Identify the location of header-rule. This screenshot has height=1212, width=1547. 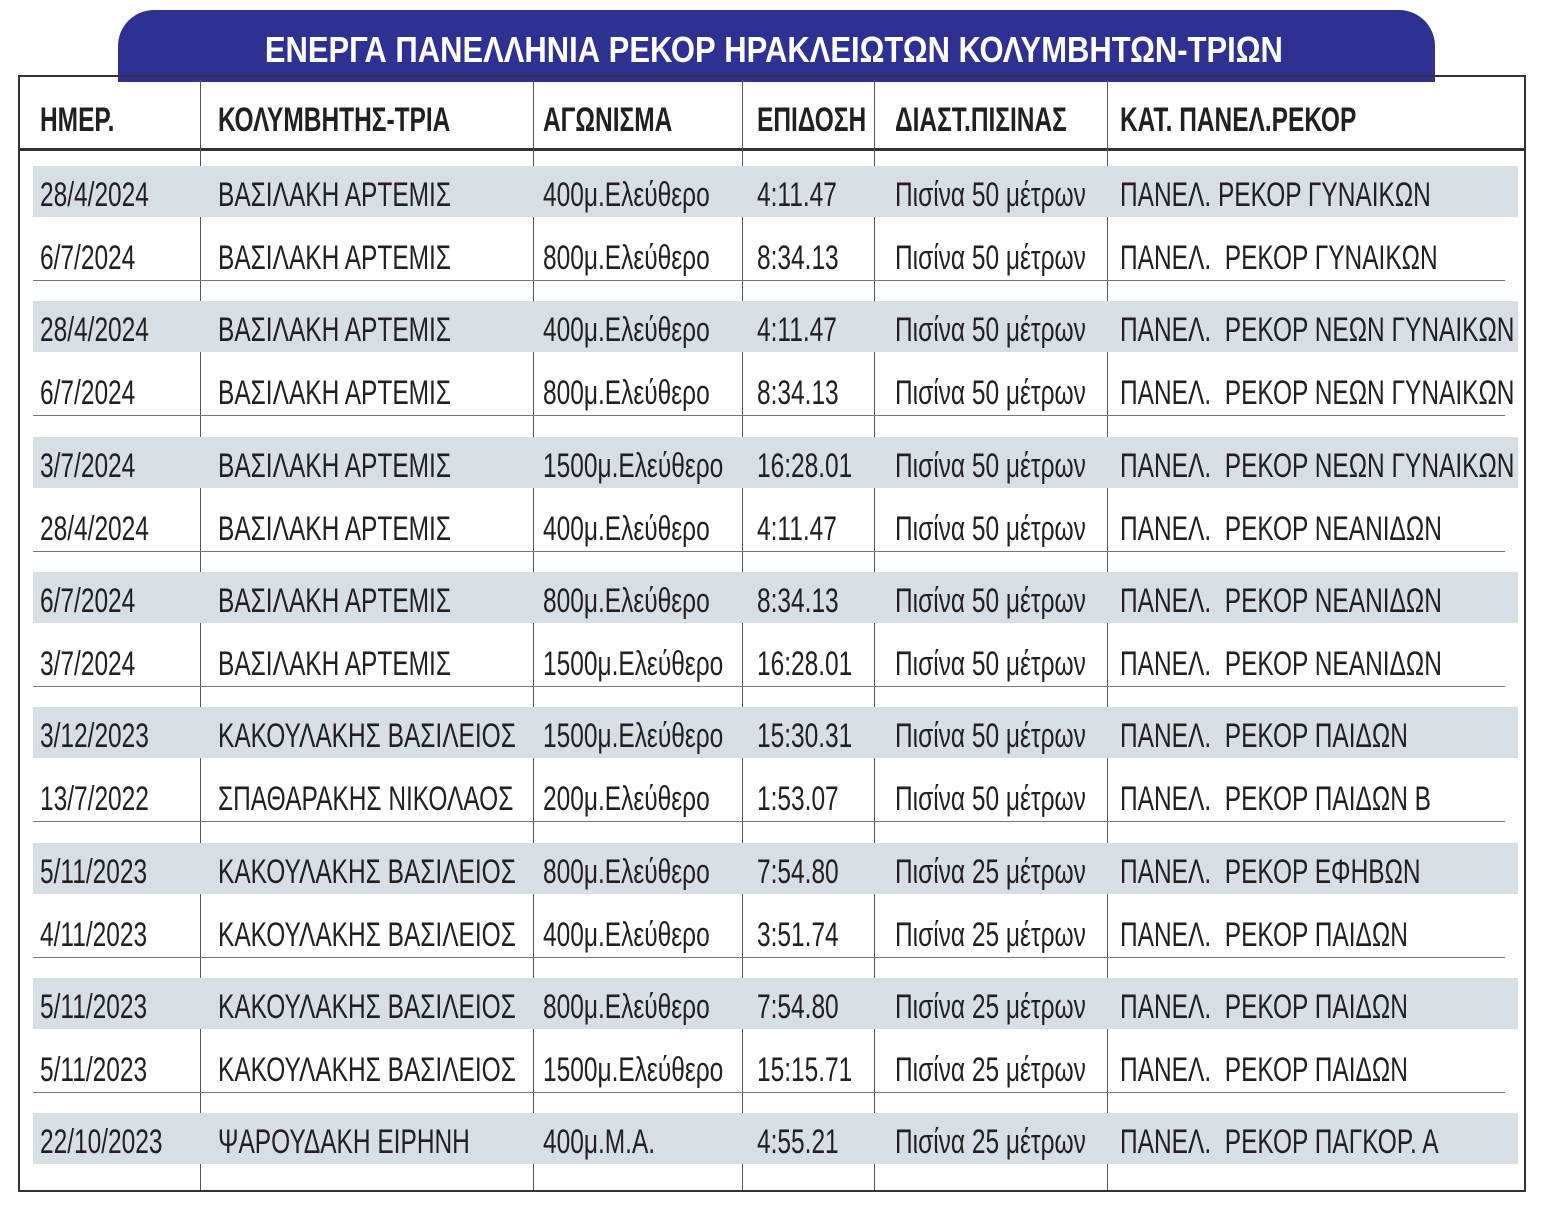
(773, 149).